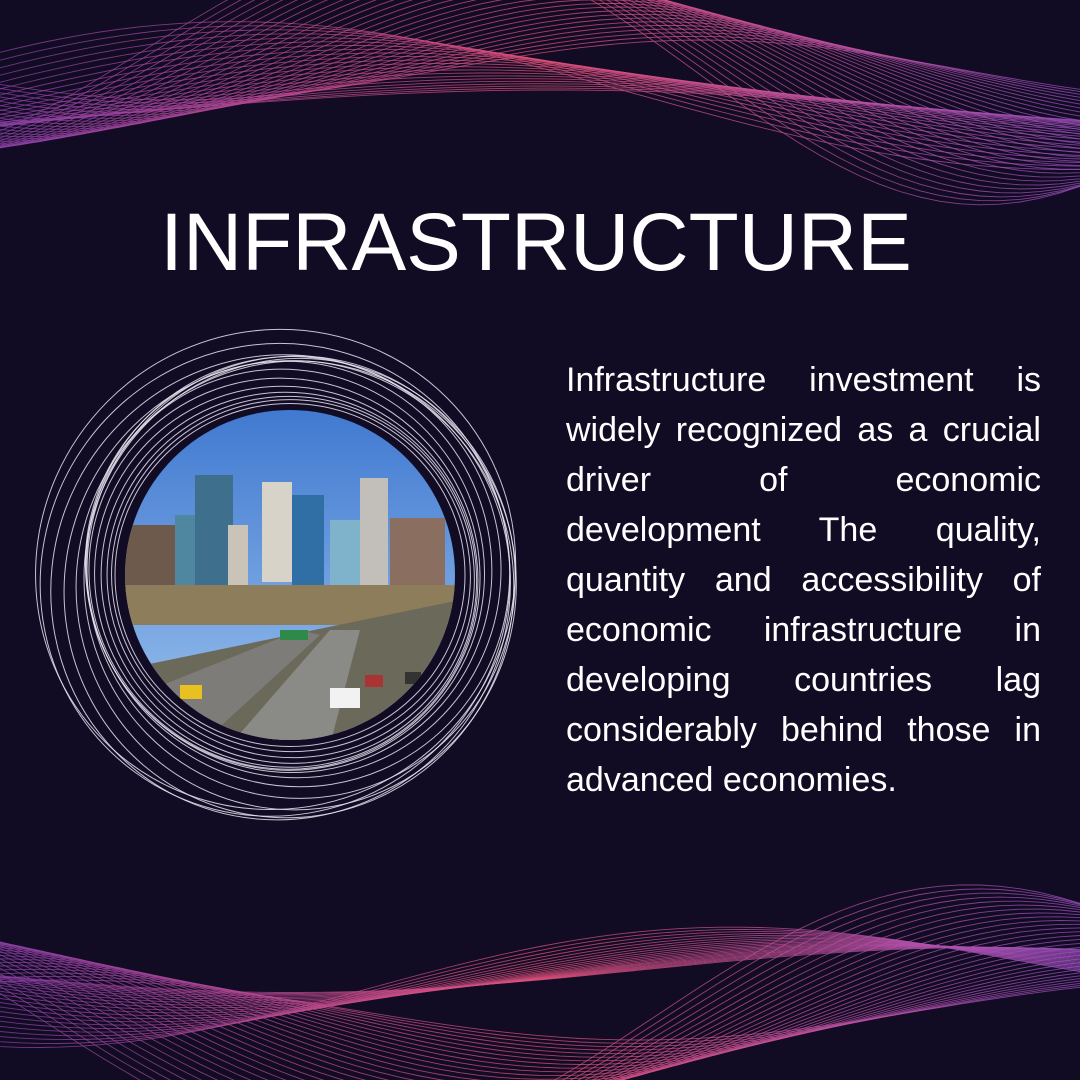 This screenshot has width=1080, height=1080. I want to click on city-photo, so click(290, 575).